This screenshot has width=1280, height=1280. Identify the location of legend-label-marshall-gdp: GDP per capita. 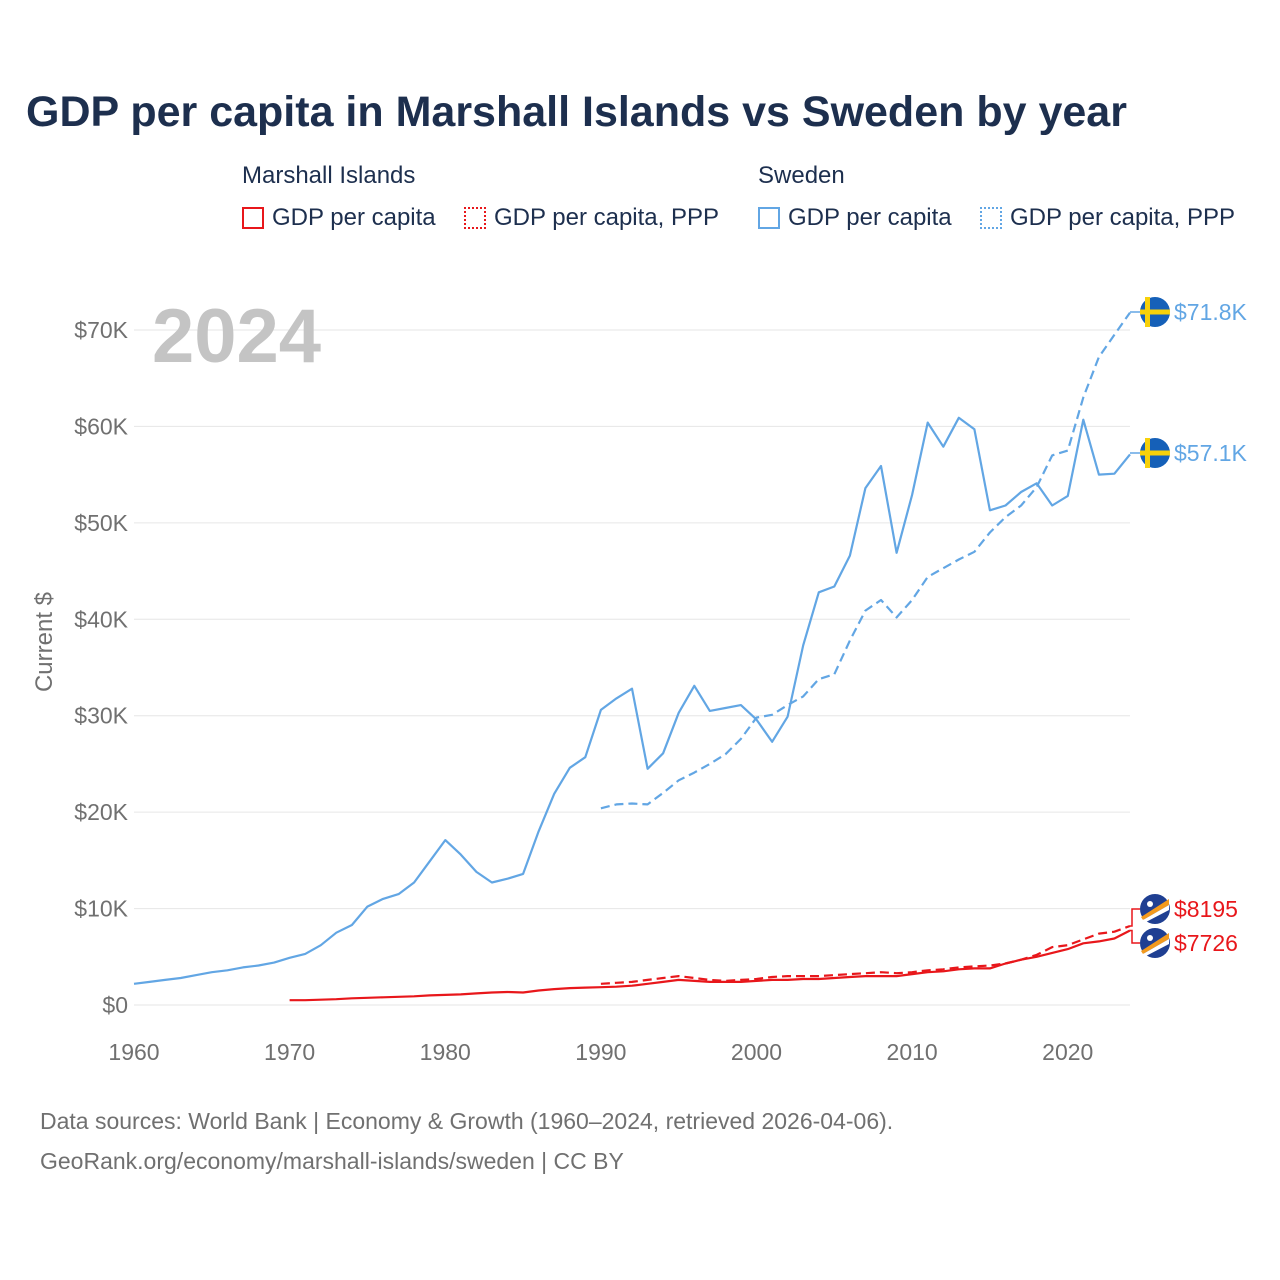
(354, 217).